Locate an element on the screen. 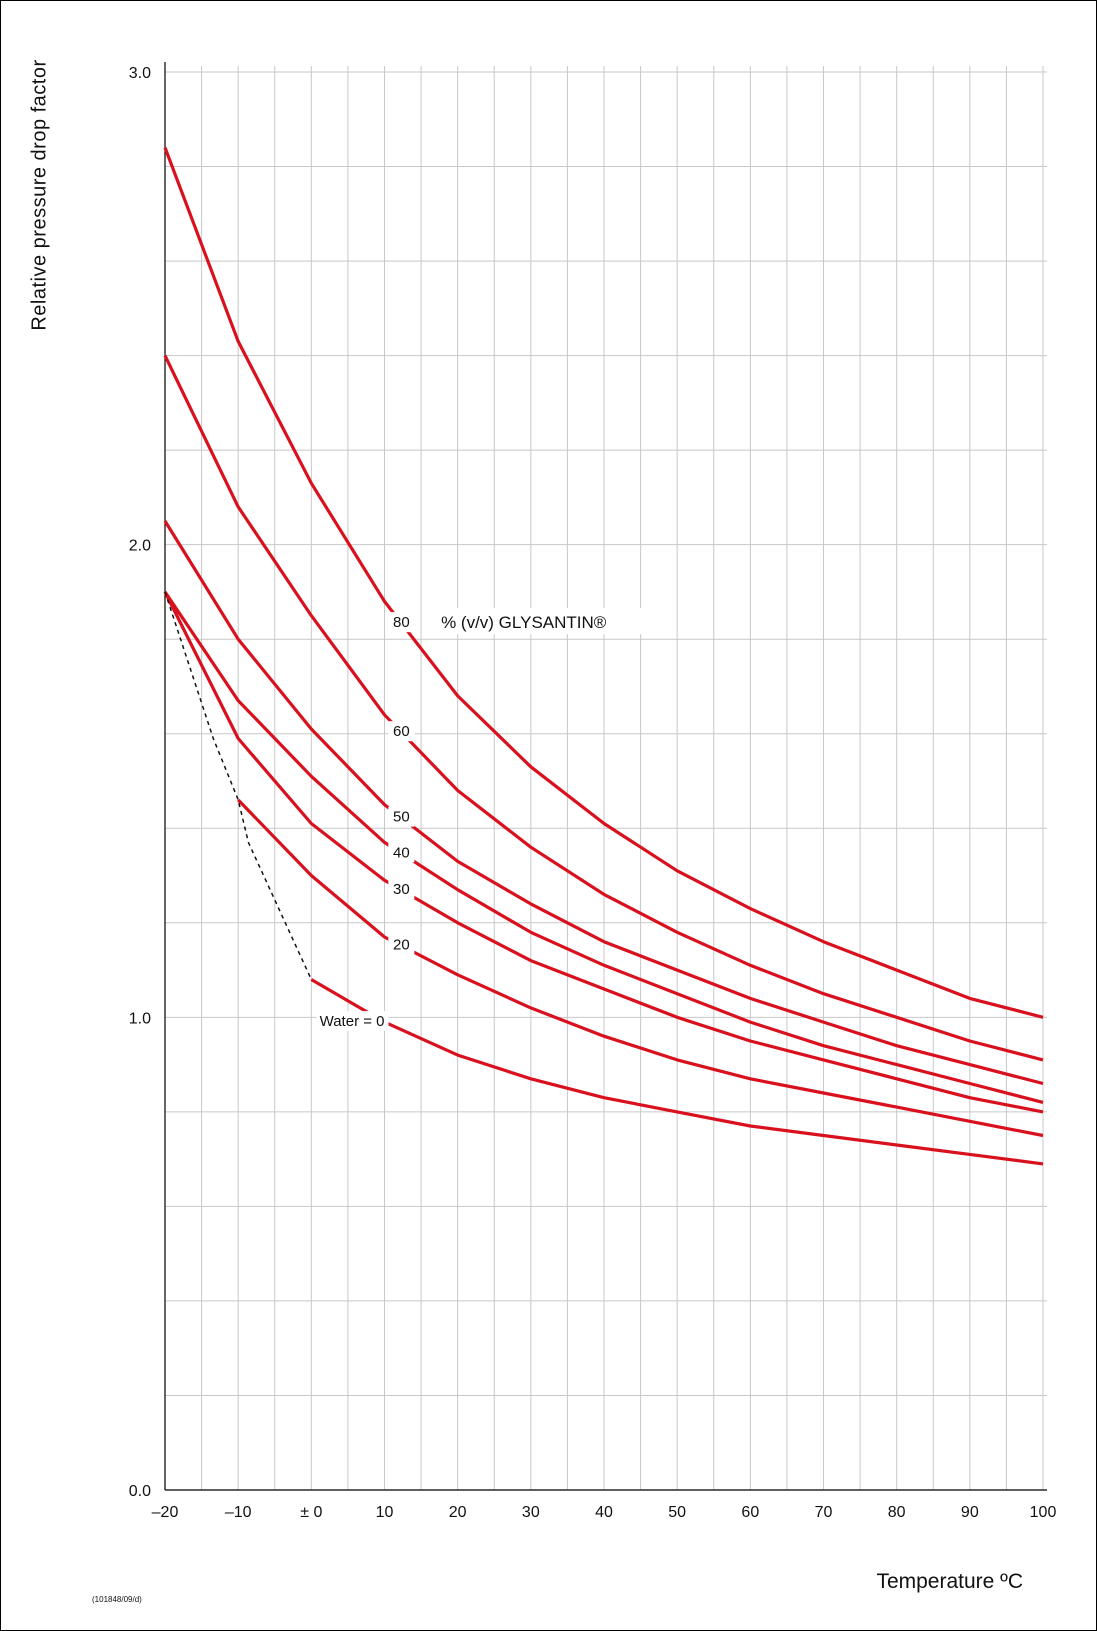  x-tick-label: 70 is located at coordinates (824, 1512).